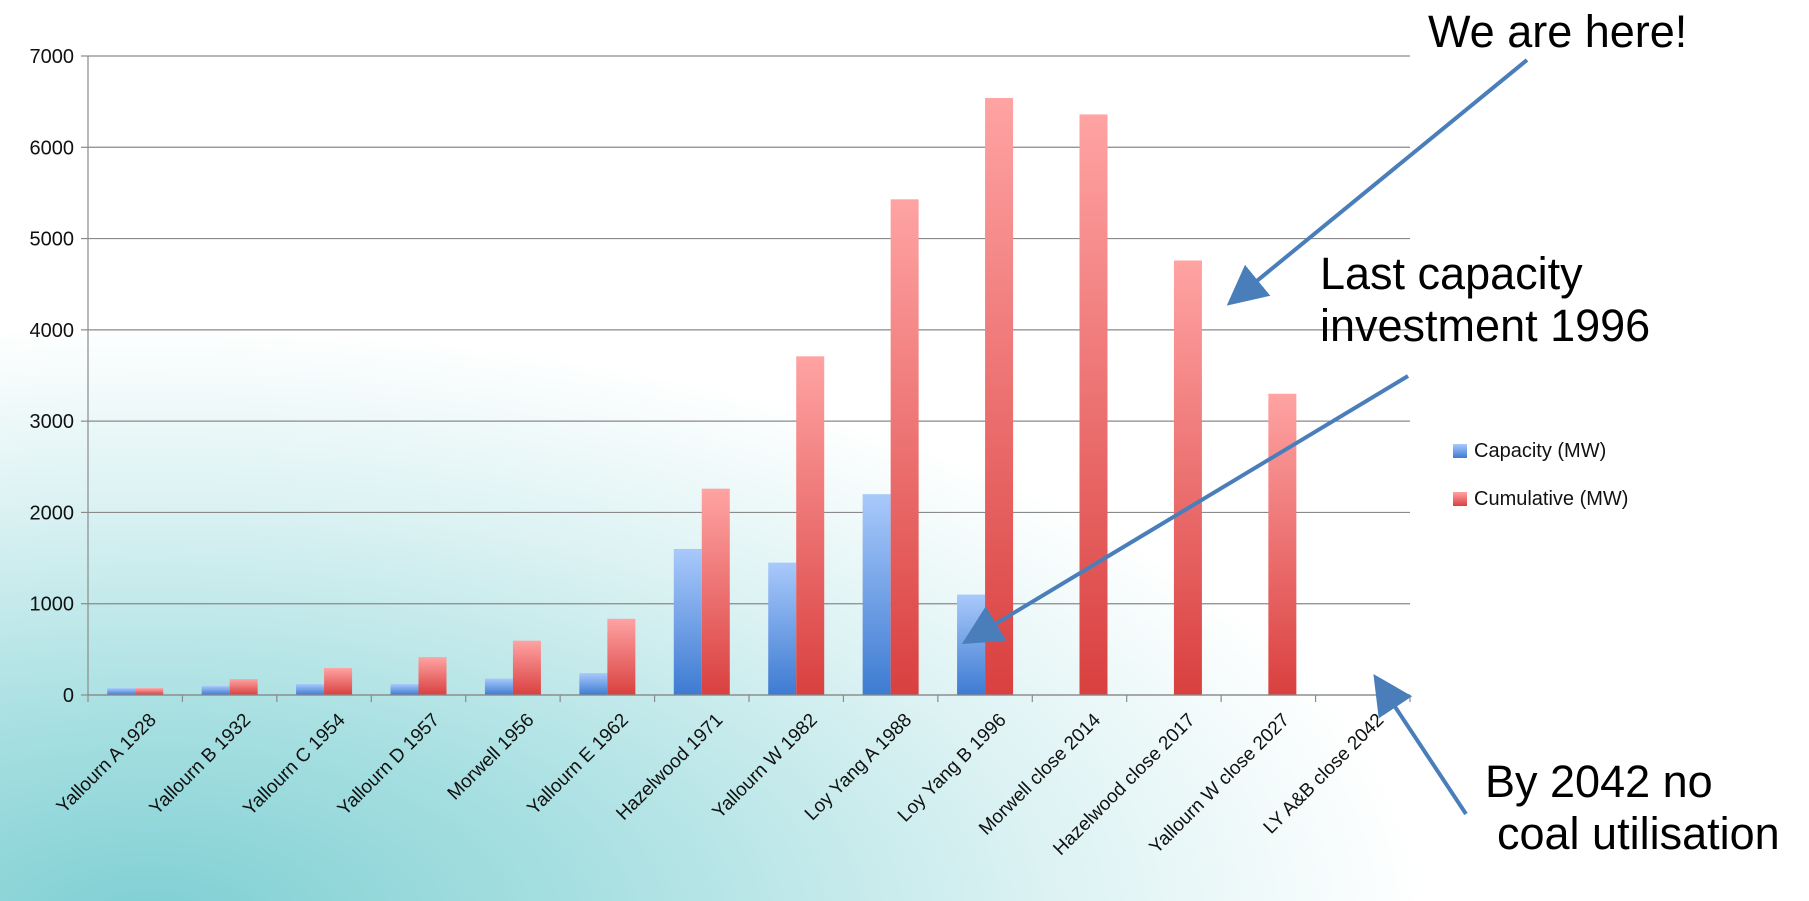 This screenshot has height=901, width=1809. What do you see at coordinates (52, 513) in the screenshot?
I see `y-tick-label: 2000` at bounding box center [52, 513].